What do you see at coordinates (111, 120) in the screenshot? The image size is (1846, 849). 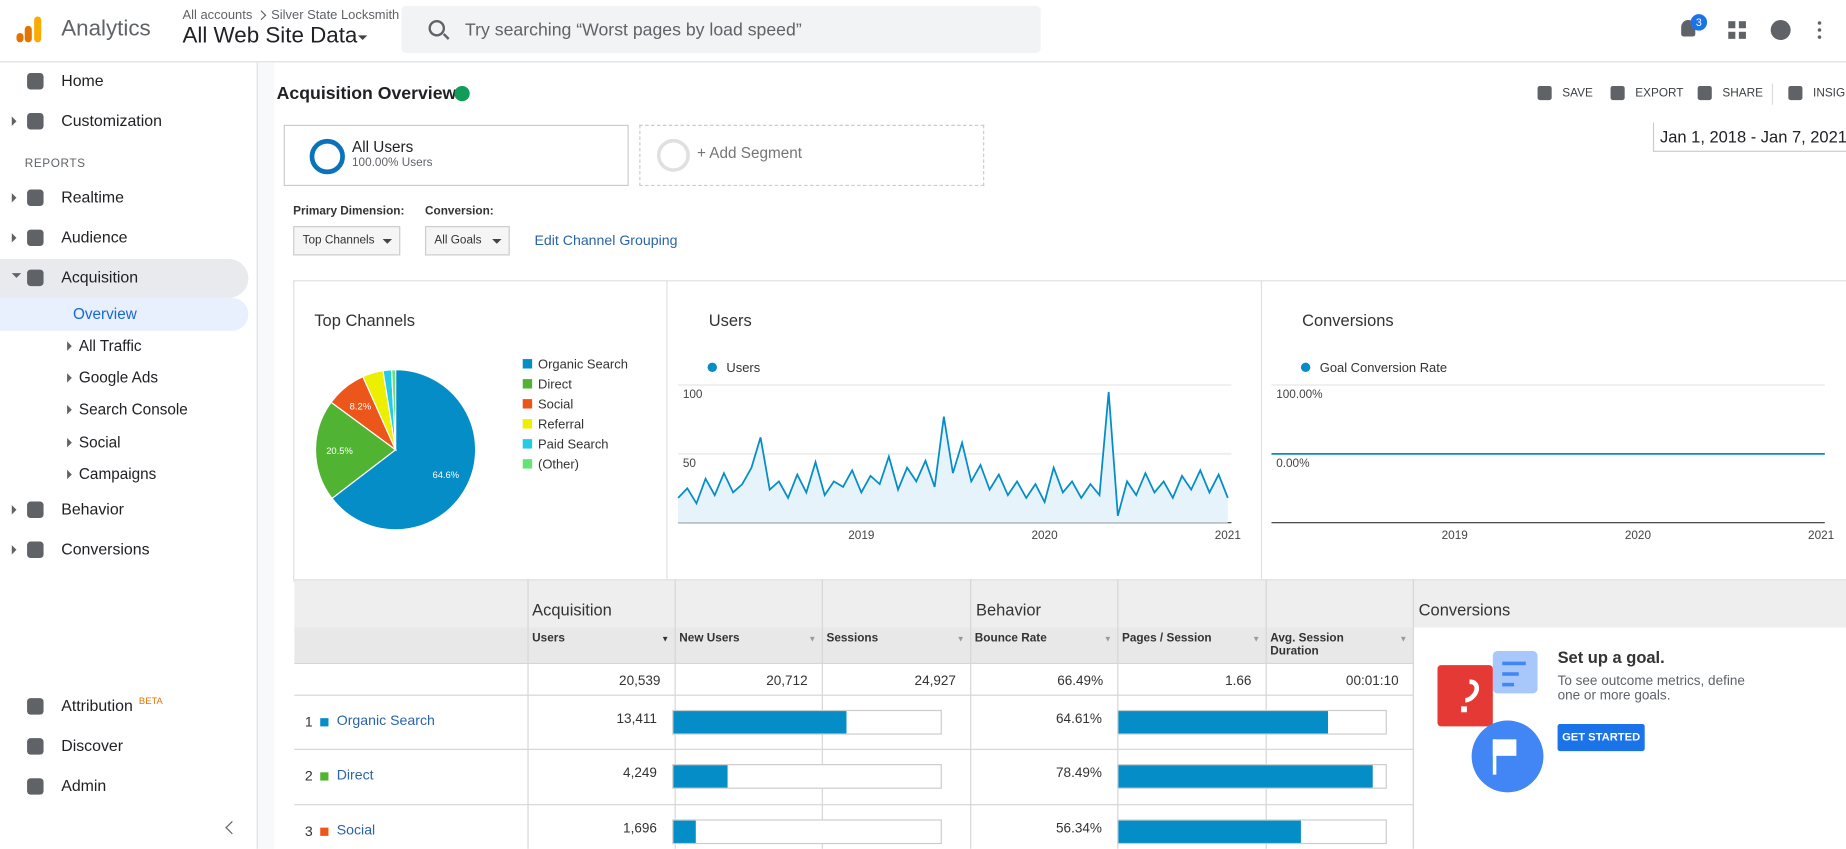 I see `nav-item: Customization` at bounding box center [111, 120].